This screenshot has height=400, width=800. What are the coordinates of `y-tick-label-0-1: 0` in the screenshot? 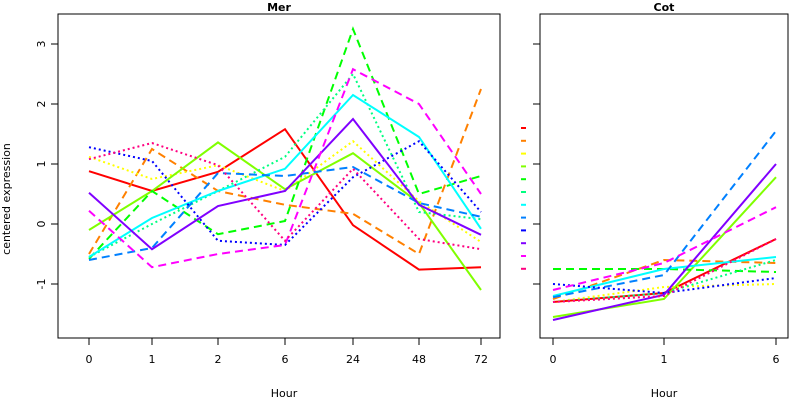 It's located at (41, 224).